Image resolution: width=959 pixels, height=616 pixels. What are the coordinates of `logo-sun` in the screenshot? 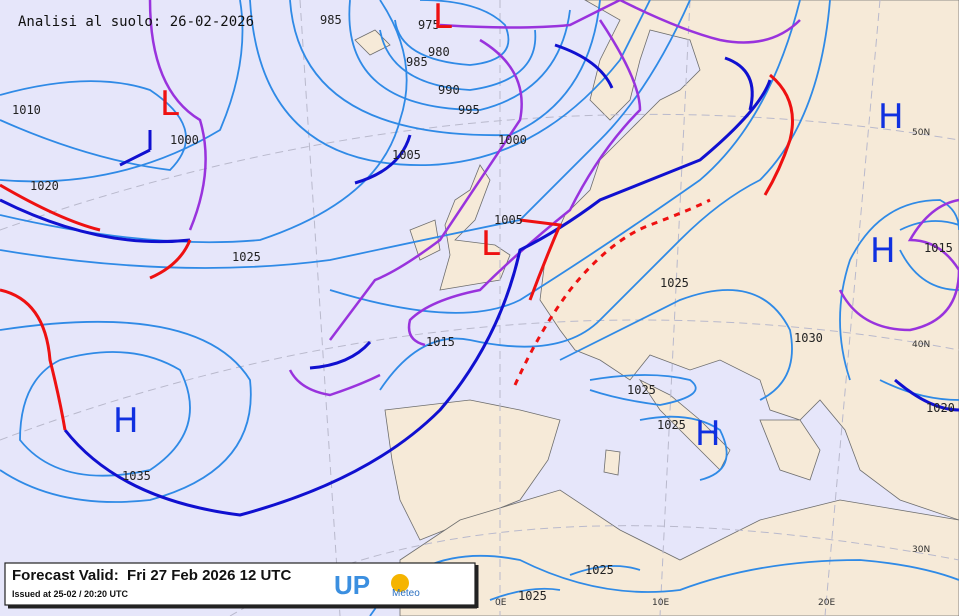 It's located at (400, 583).